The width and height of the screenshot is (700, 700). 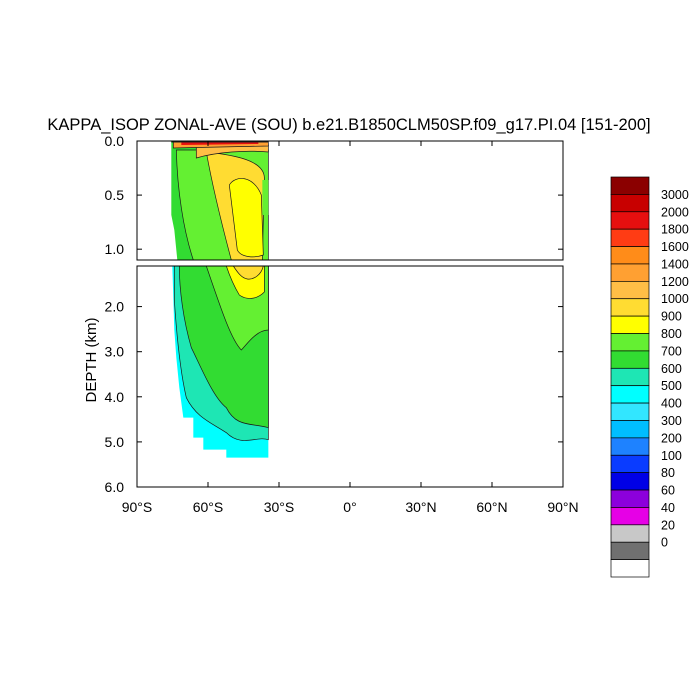 I want to click on colorbar-label: 100, so click(x=671, y=456).